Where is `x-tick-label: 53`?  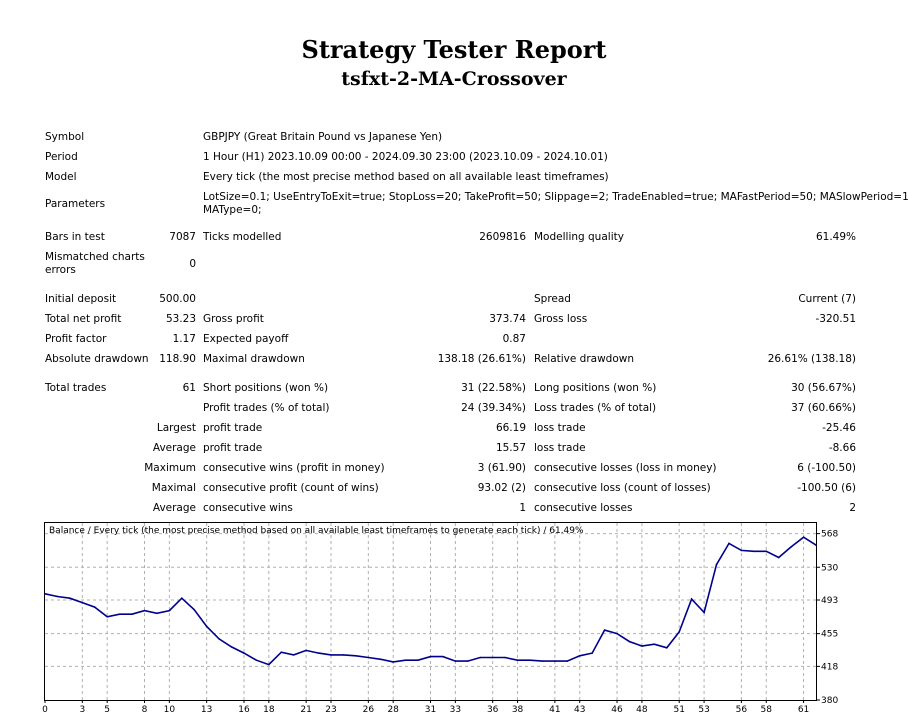
x-tick-label: 53 is located at coordinates (703, 710).